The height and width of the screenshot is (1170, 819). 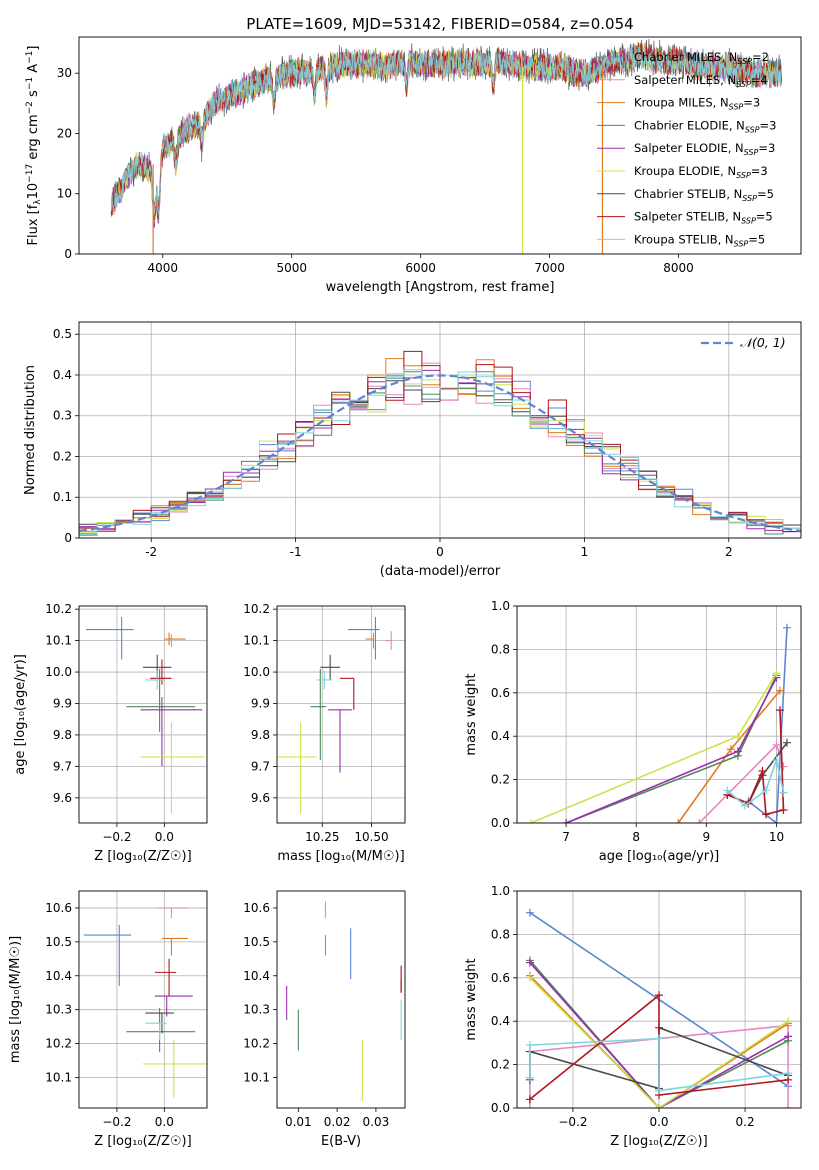 I want to click on y-tick-label: 0.0, so click(x=500, y=823).